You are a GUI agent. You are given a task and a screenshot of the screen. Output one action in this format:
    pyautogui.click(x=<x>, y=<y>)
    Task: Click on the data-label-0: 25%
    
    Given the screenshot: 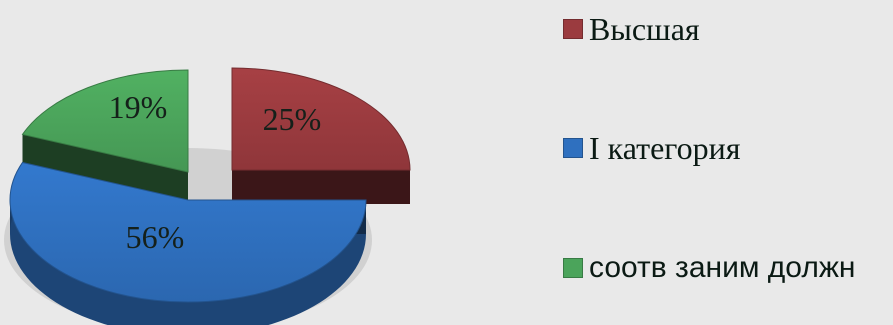 What is the action you would take?
    pyautogui.click(x=292, y=119)
    